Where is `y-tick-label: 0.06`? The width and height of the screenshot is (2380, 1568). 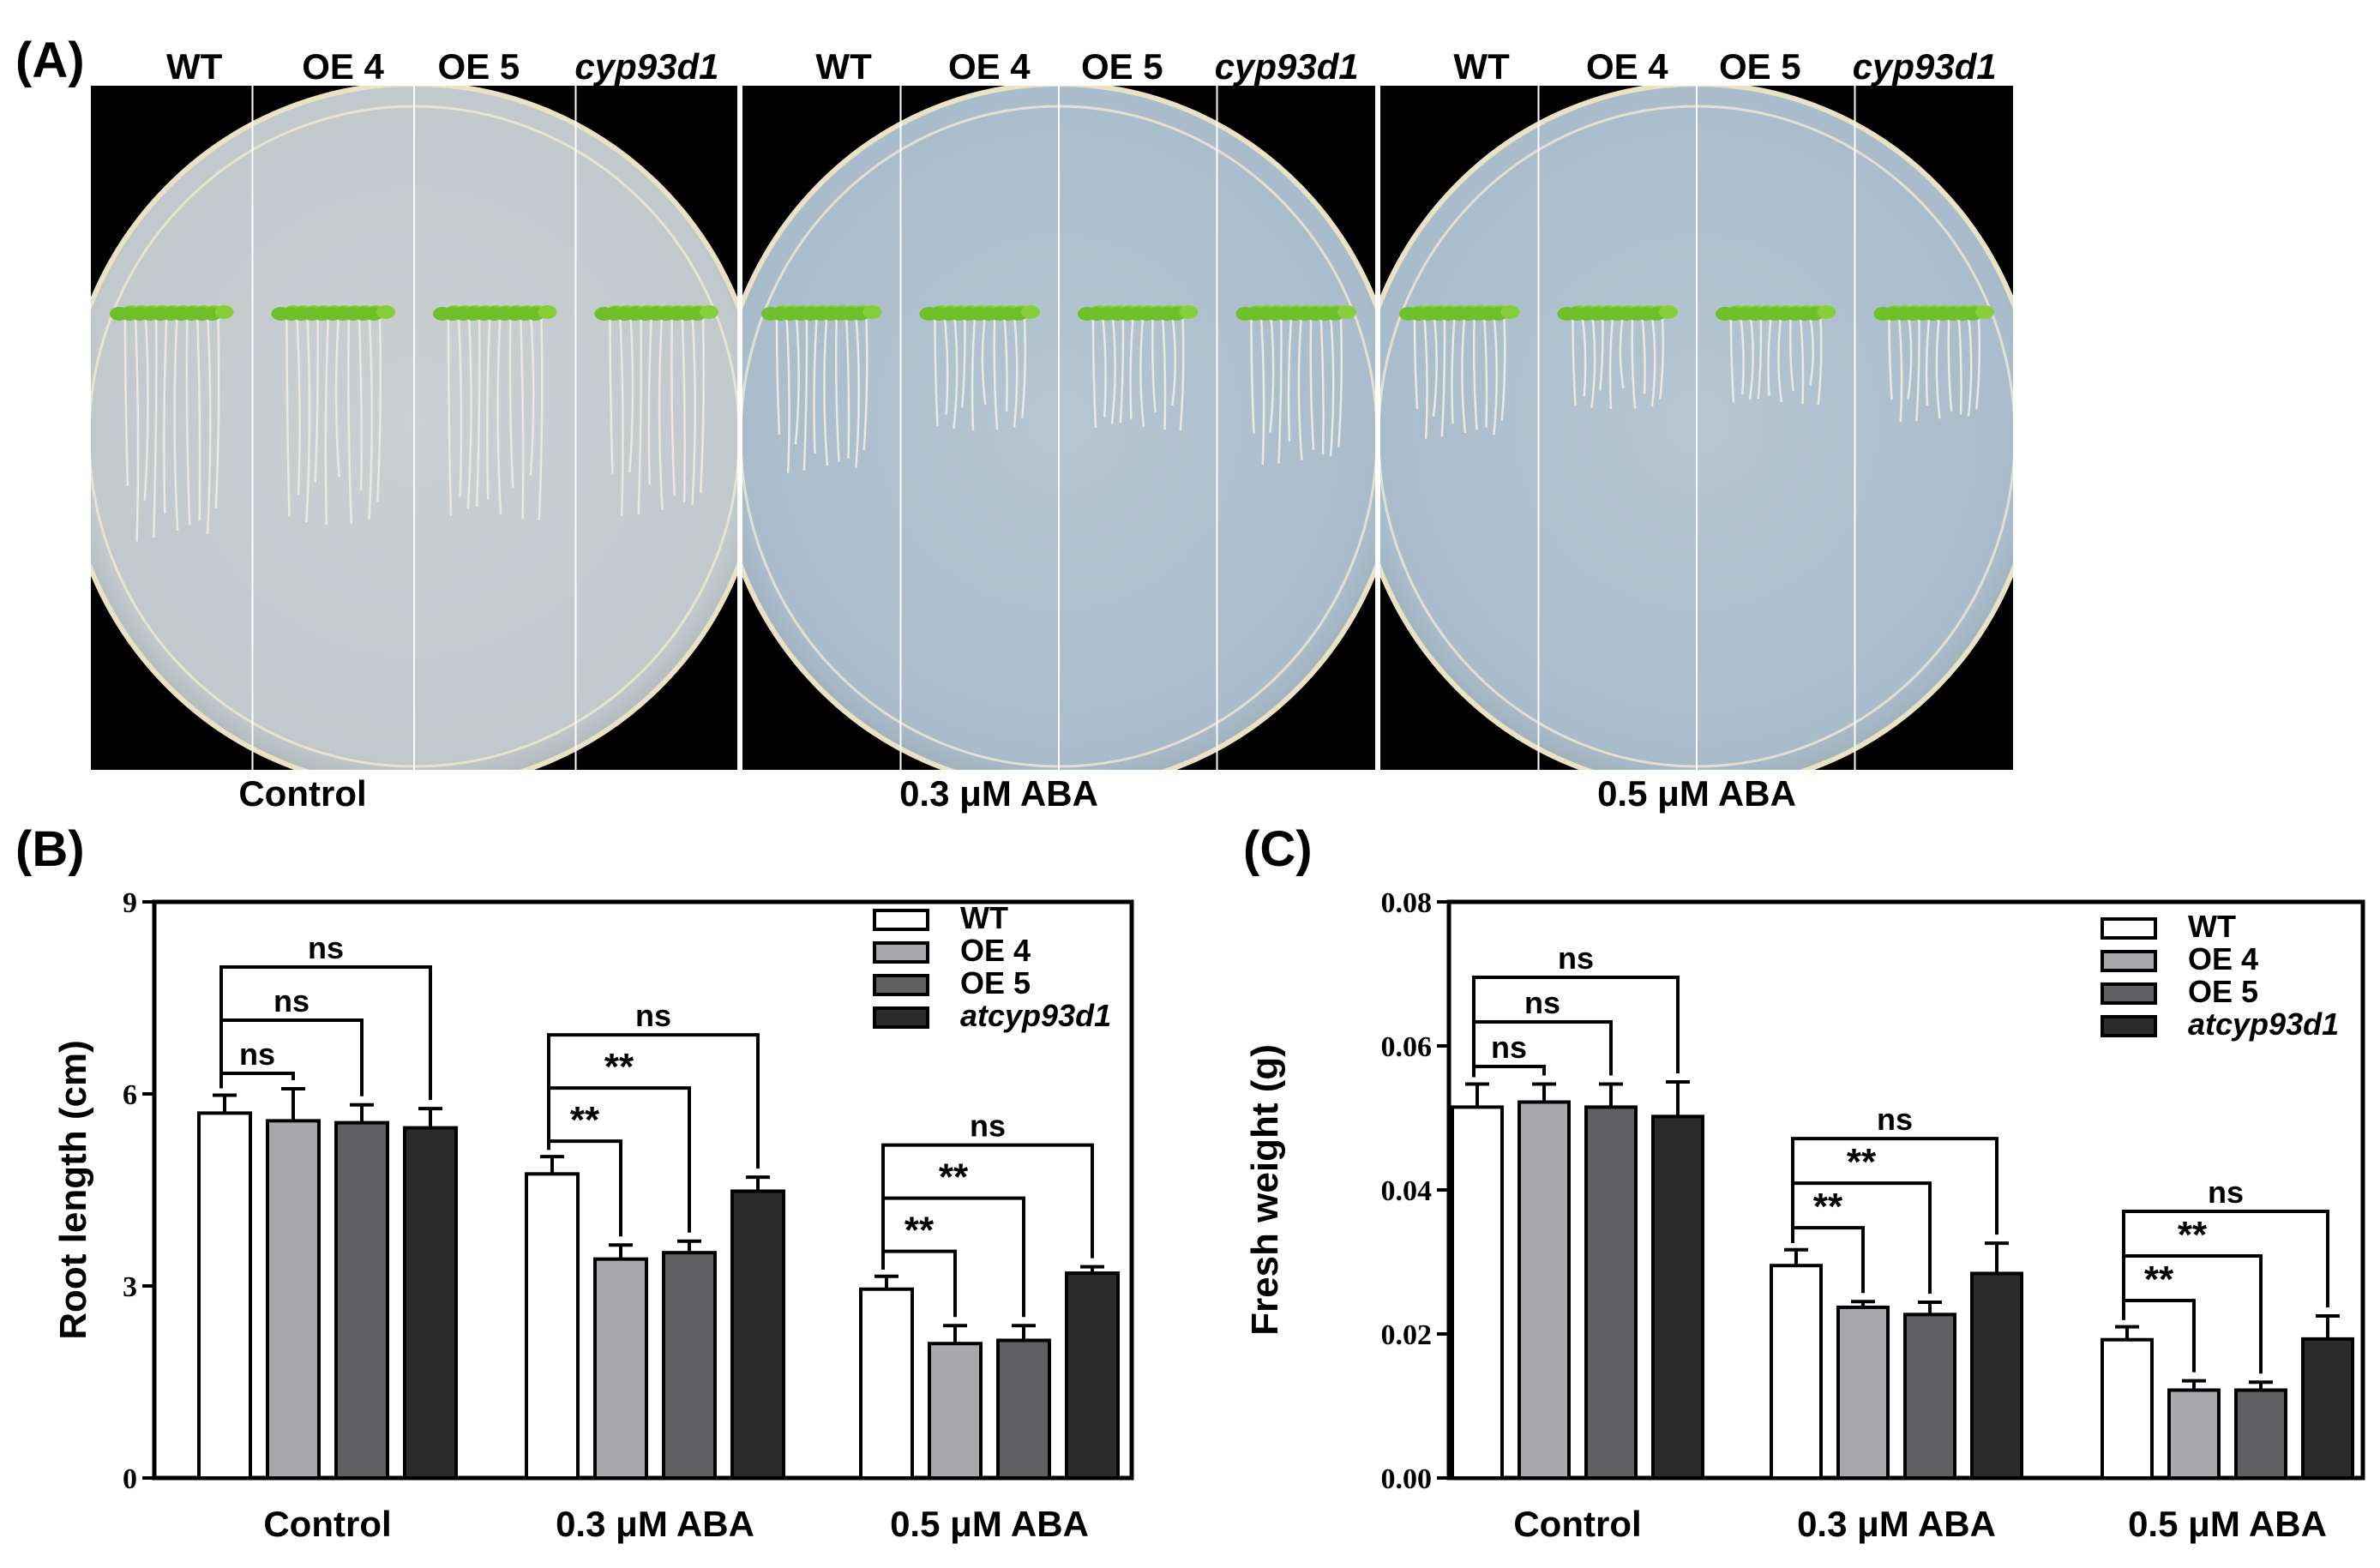 y-tick-label: 0.06 is located at coordinates (1407, 1047).